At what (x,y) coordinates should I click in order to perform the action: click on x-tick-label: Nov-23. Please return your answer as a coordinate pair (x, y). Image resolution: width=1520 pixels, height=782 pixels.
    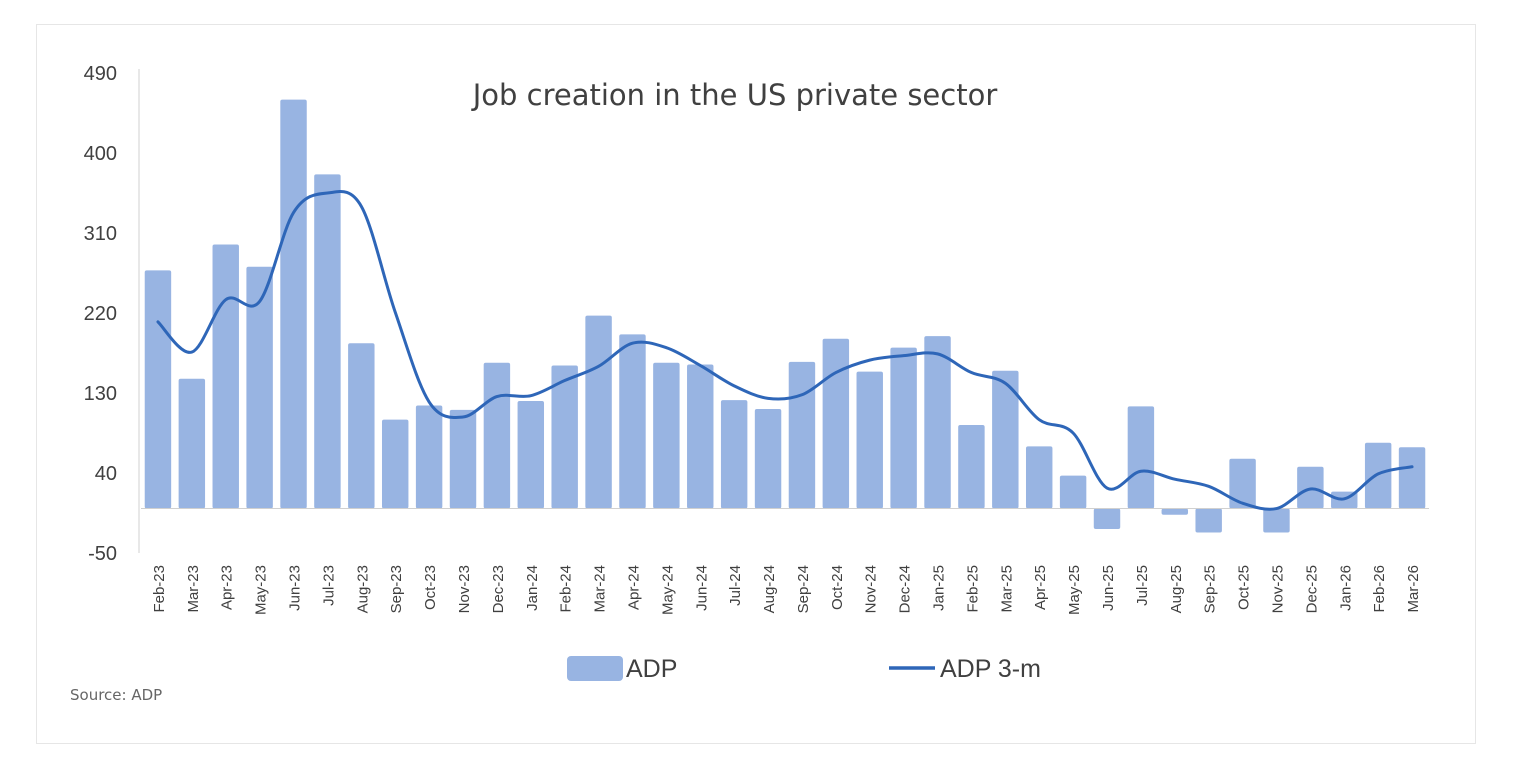
    Looking at the image, I should click on (464, 589).